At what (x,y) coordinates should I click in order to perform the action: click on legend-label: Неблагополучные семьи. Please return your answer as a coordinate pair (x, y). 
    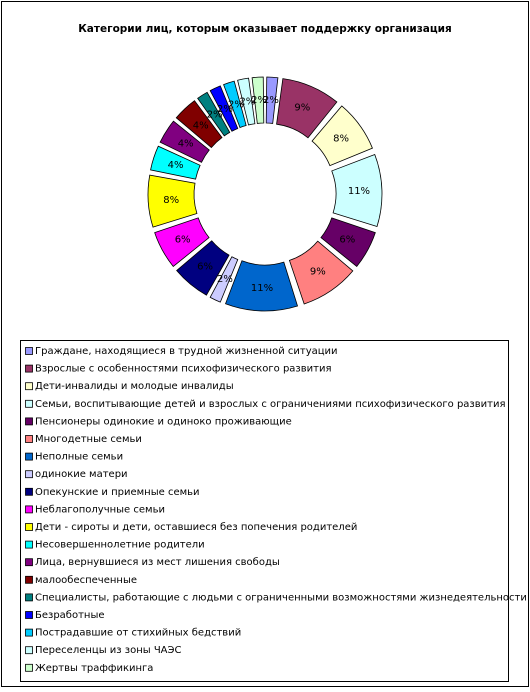
    Looking at the image, I should click on (100, 509).